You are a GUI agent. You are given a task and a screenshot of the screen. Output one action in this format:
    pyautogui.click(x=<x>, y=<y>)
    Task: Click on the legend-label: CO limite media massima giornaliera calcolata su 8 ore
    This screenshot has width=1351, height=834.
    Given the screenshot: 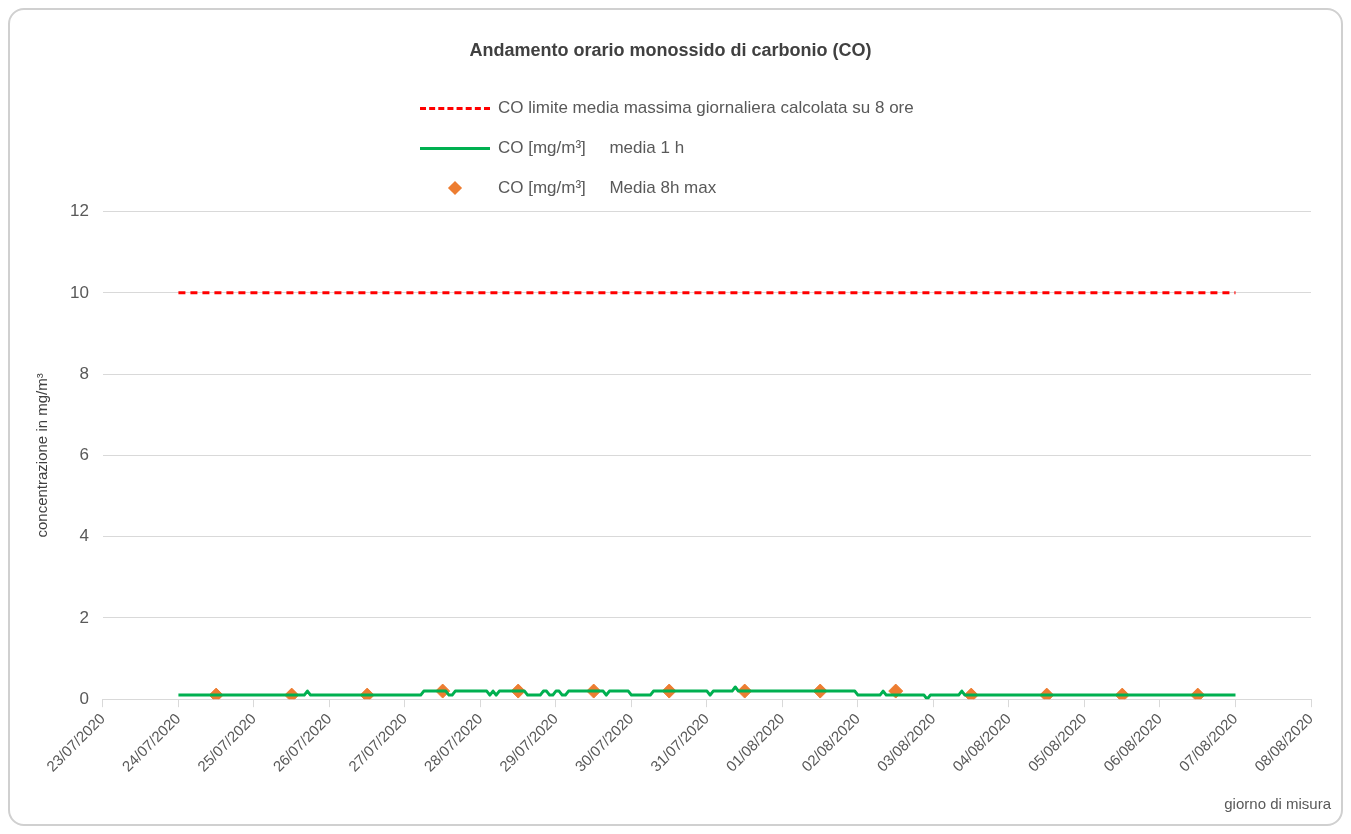 What is the action you would take?
    pyautogui.click(x=706, y=108)
    